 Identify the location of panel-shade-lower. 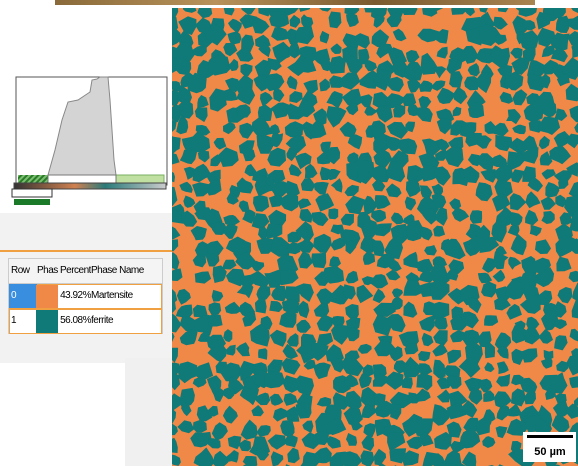
(148, 412).